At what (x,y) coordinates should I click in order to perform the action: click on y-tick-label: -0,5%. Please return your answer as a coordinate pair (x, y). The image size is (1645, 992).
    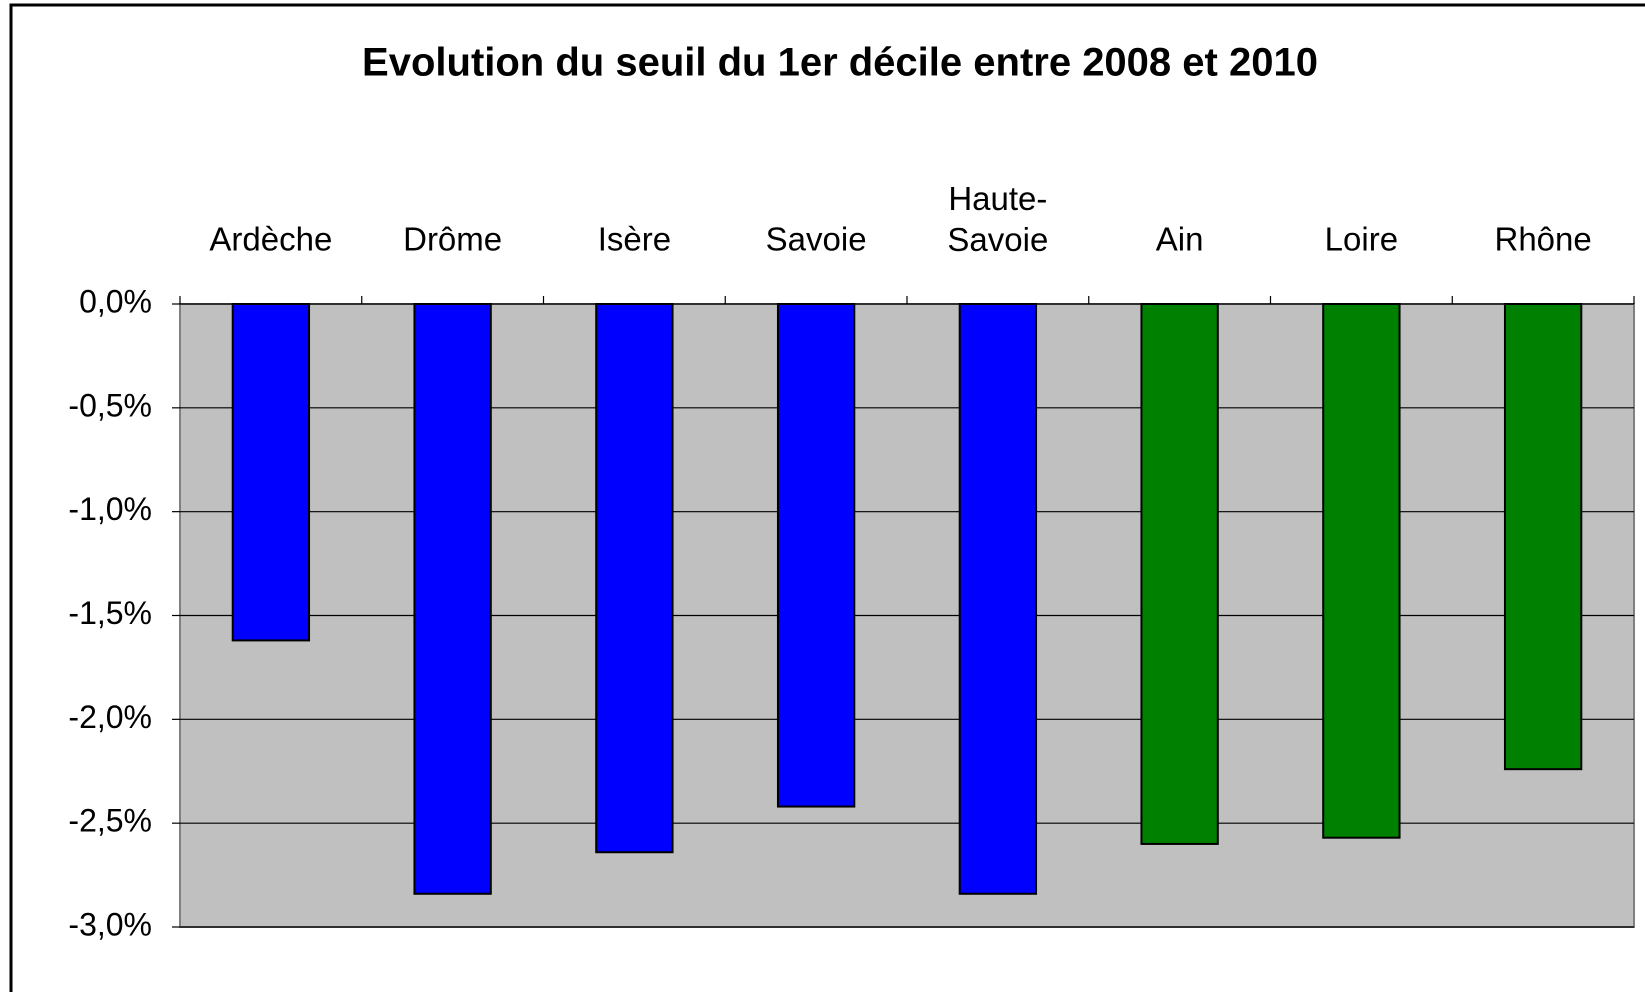
    Looking at the image, I should click on (110, 405).